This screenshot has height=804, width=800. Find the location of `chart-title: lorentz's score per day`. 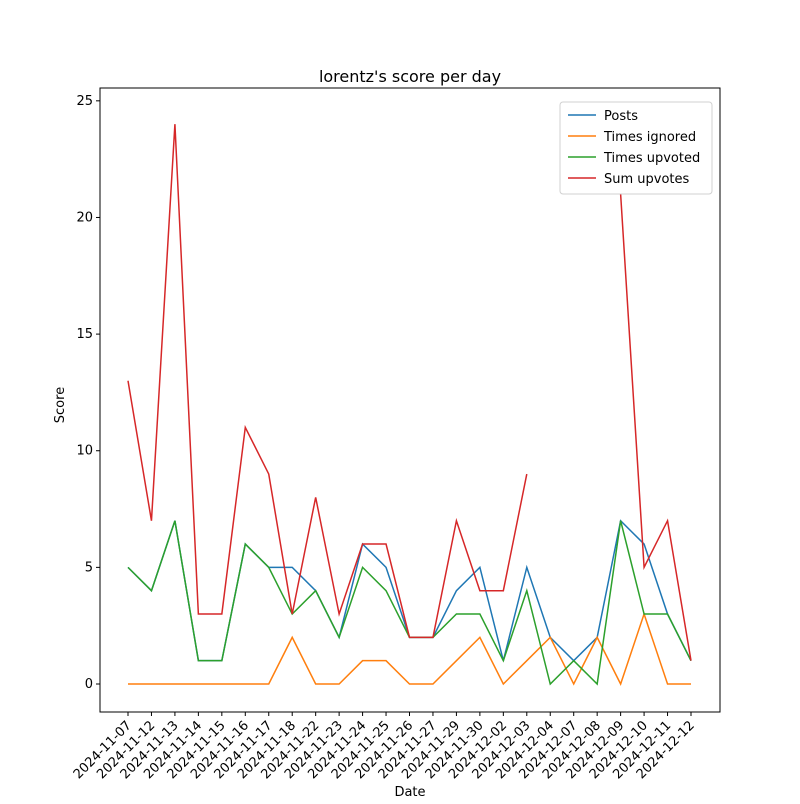

chart-title: lorentz's score per day is located at coordinates (410, 76).